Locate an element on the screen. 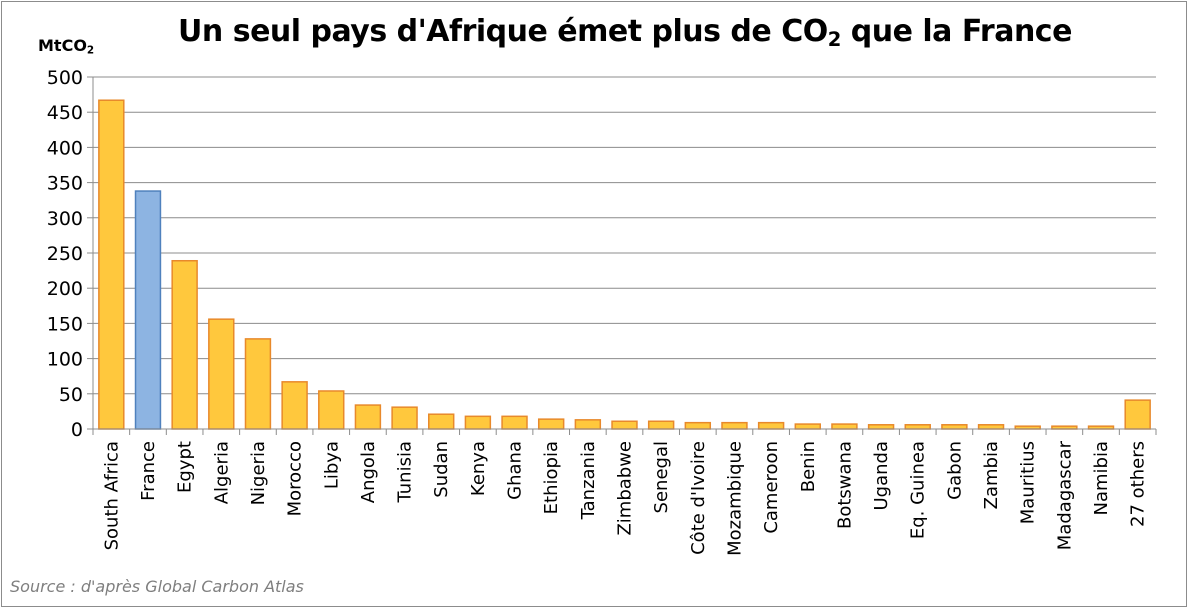 This screenshot has height=610, width=1190. x-tick-label: Tanzania is located at coordinates (588, 480).